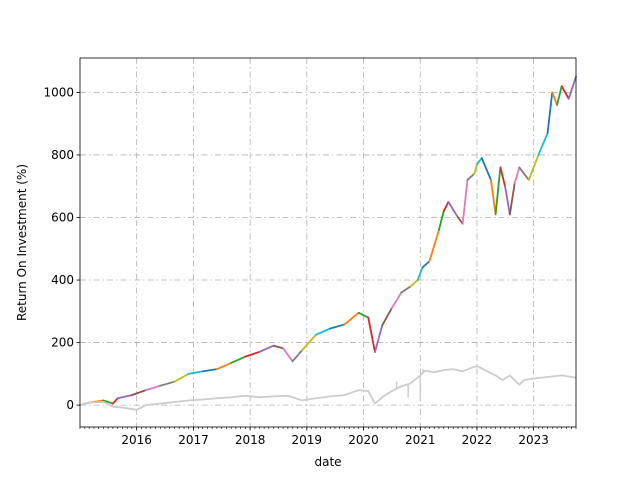 The width and height of the screenshot is (640, 480). What do you see at coordinates (328, 388) in the screenshot?
I see `benchmark-line` at bounding box center [328, 388].